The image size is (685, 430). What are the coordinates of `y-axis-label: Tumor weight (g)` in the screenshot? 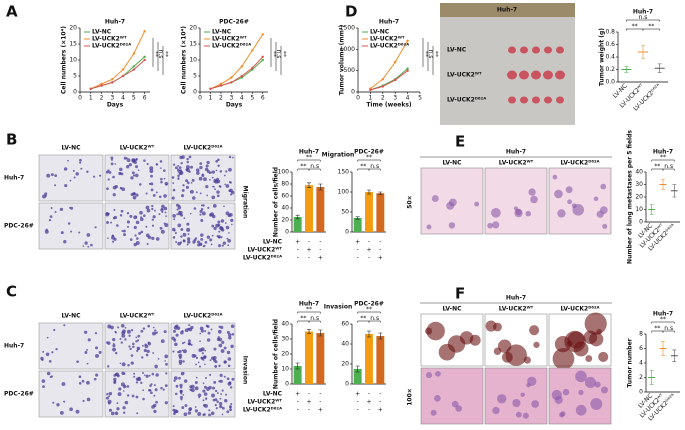 It's located at (602, 57).